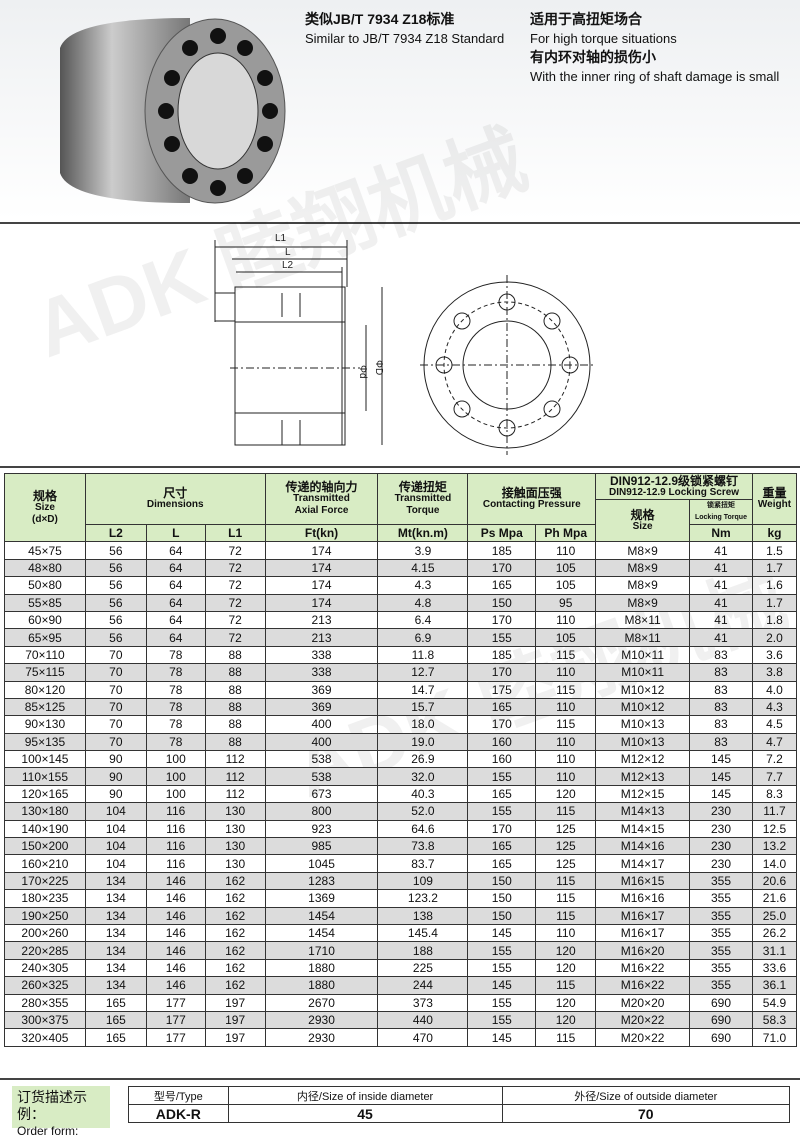 The image size is (800, 1148). I want to click on table-cell: 19.0, so click(423, 742).